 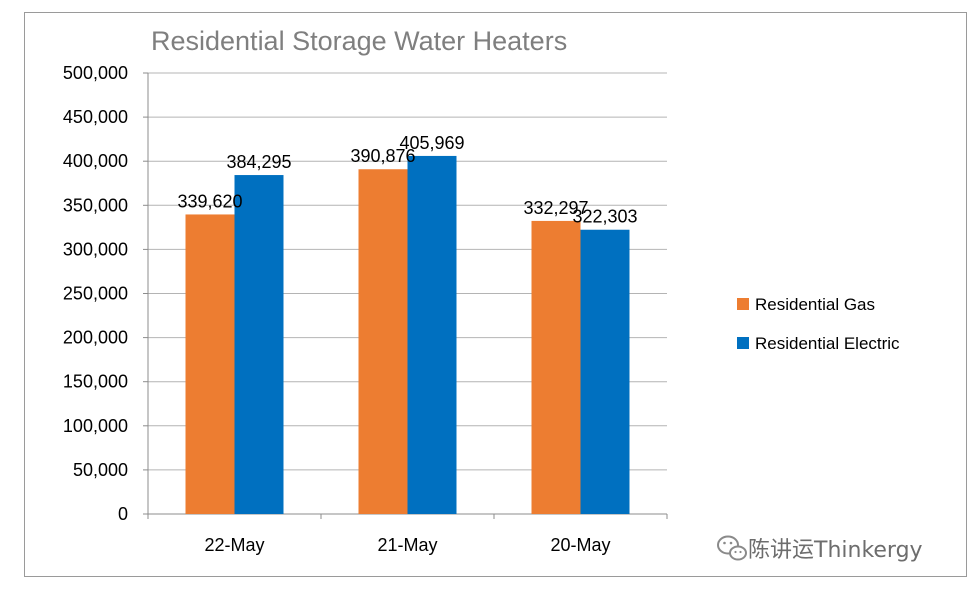 I want to click on data-label: 322,303, so click(x=604, y=217).